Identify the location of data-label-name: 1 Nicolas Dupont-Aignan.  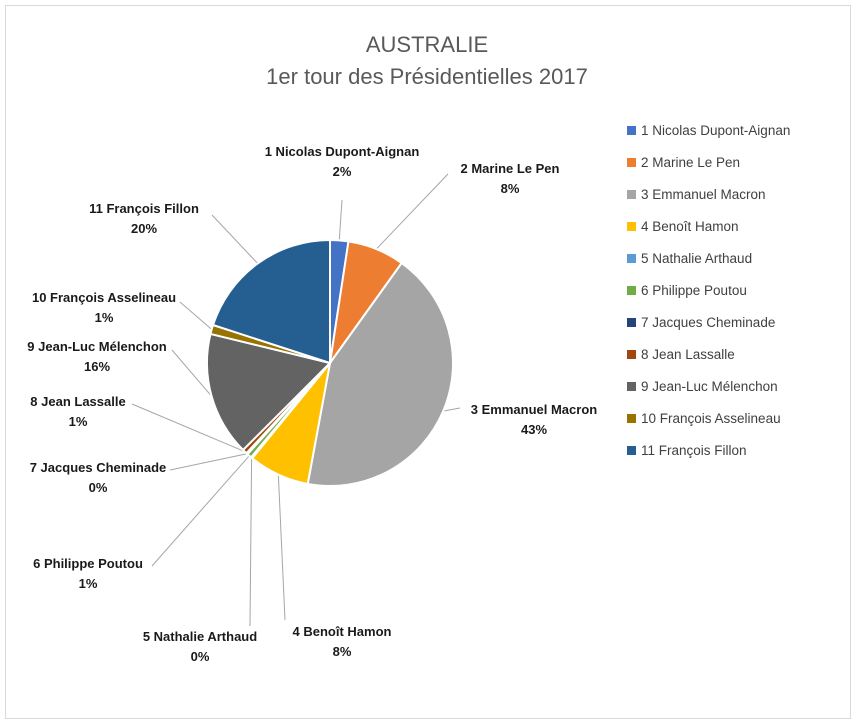
(342, 151).